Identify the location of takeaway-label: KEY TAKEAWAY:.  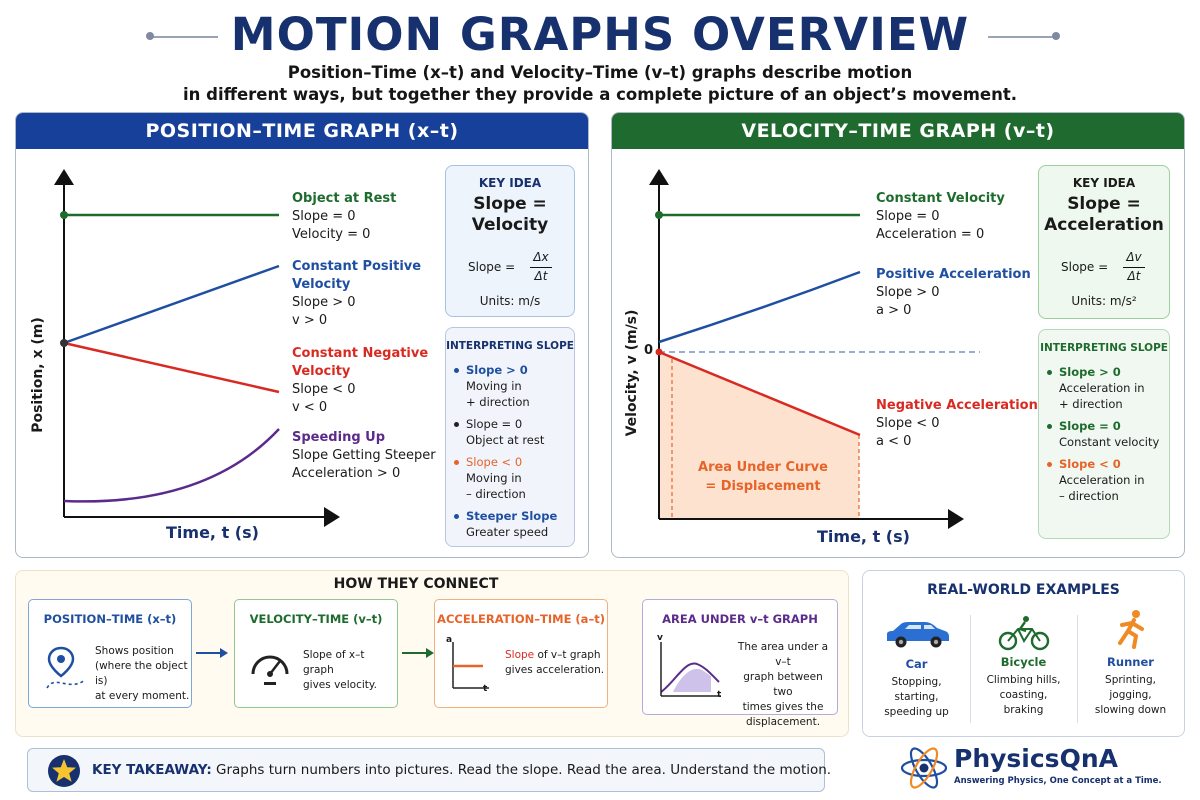
(152, 770).